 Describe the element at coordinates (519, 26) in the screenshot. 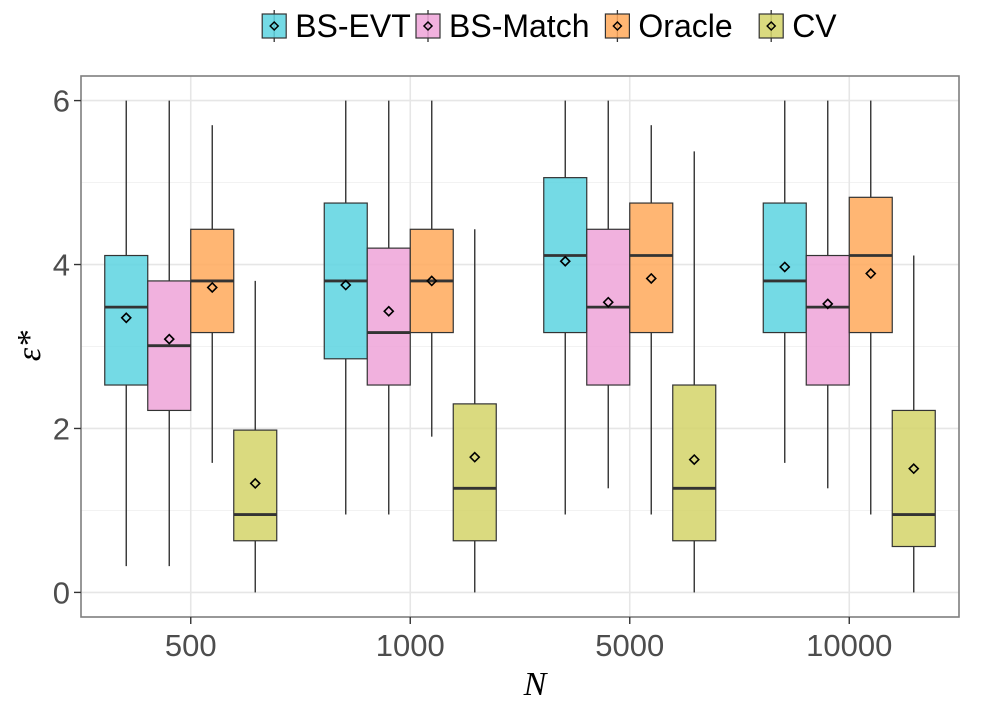

I see `legend-label: BS-Match` at that location.